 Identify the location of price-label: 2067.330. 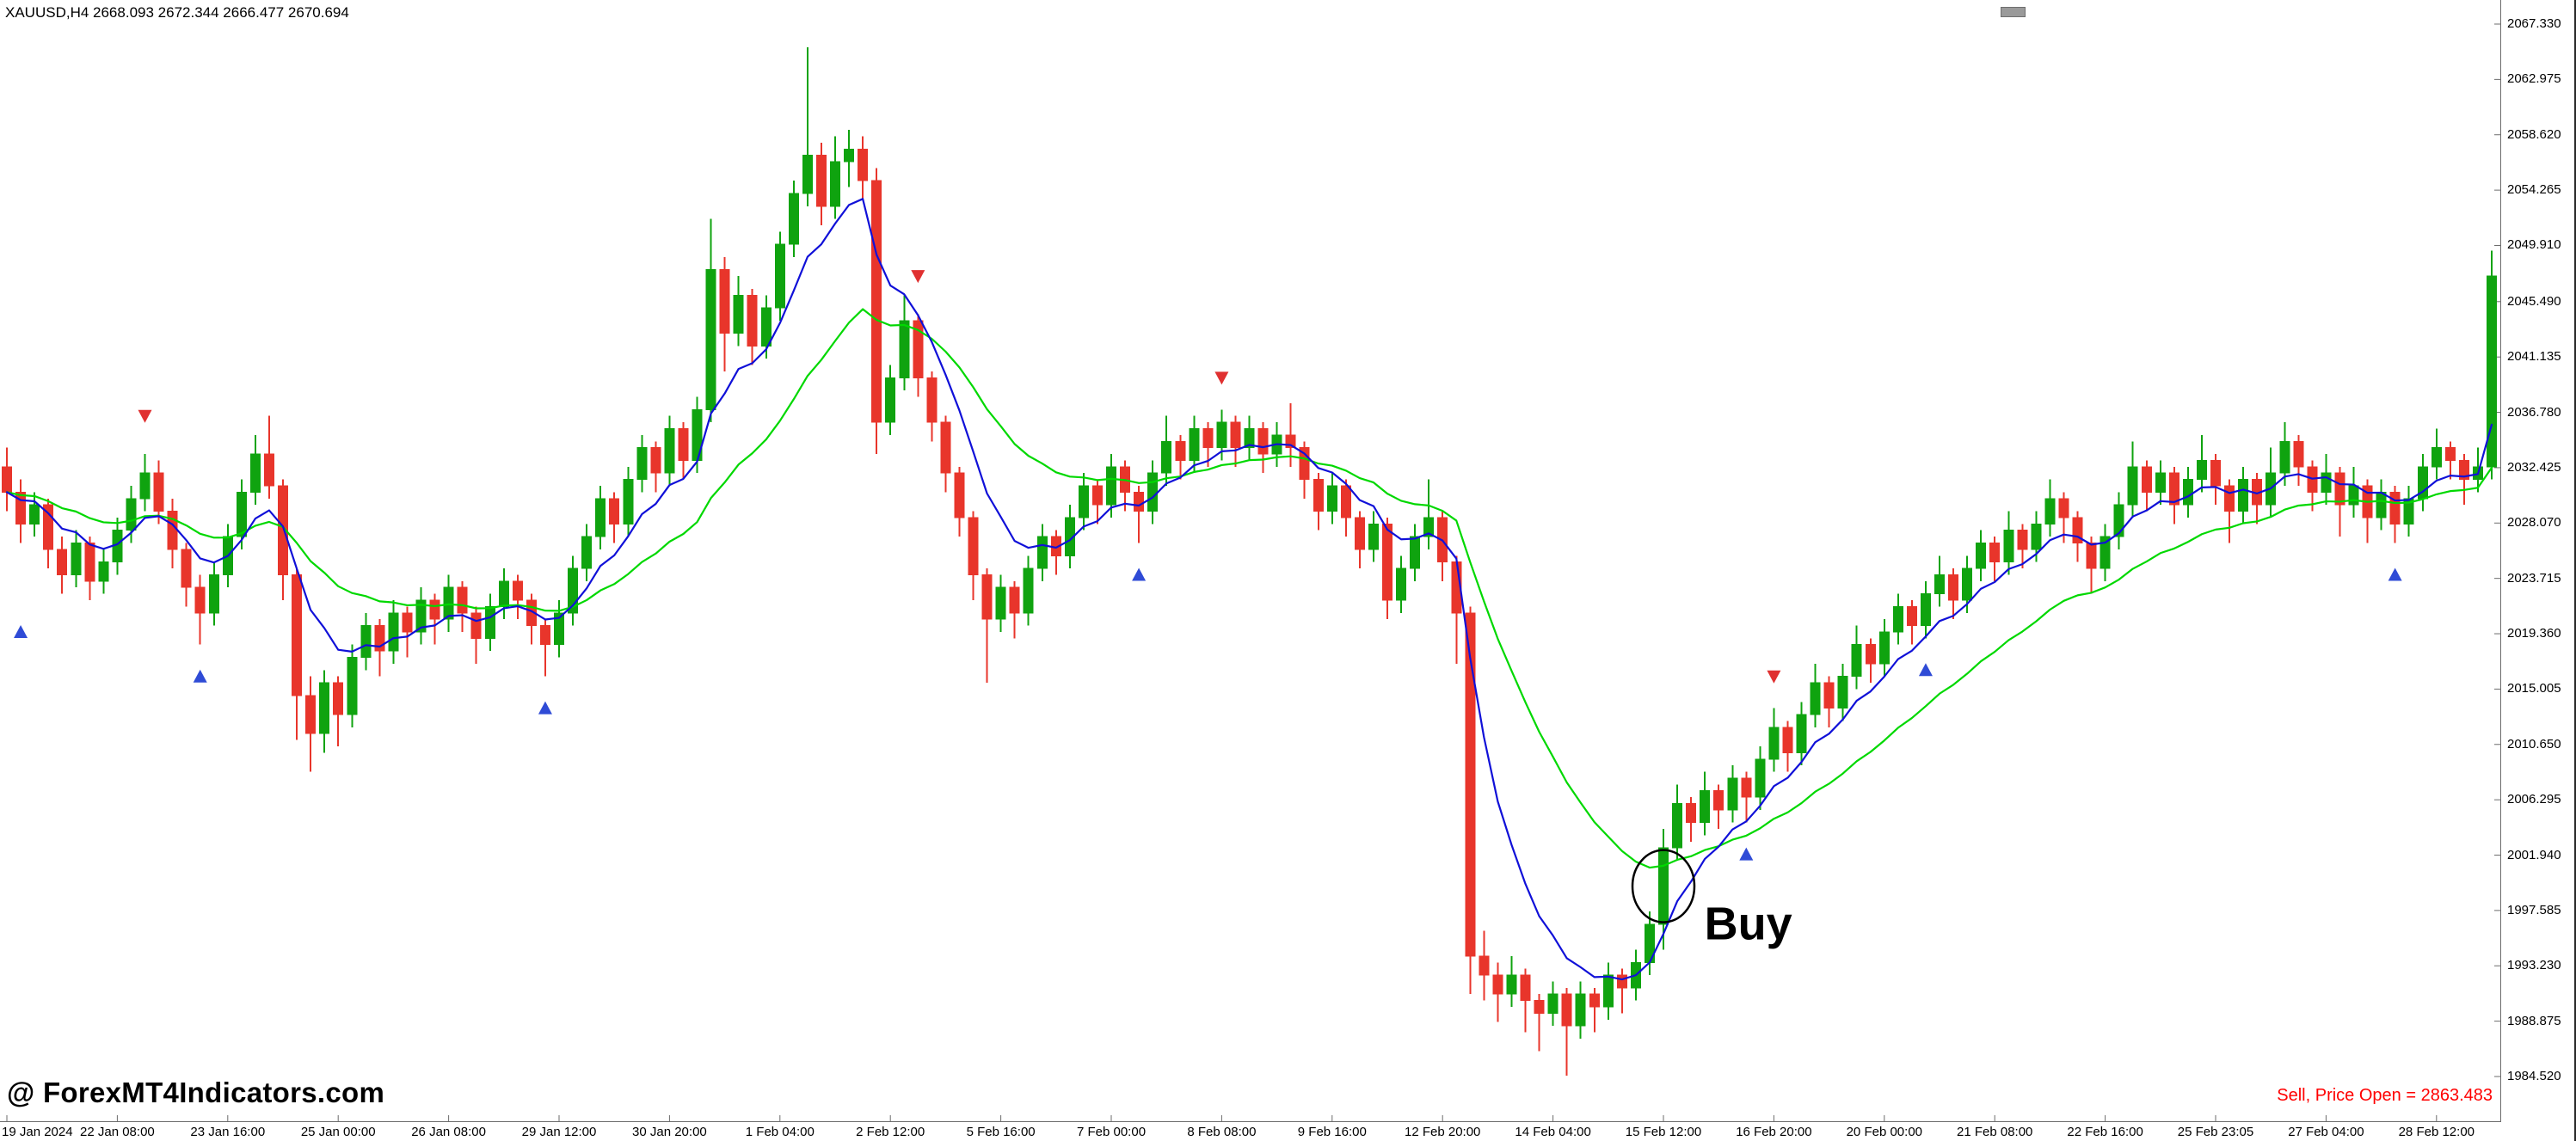
(2534, 23).